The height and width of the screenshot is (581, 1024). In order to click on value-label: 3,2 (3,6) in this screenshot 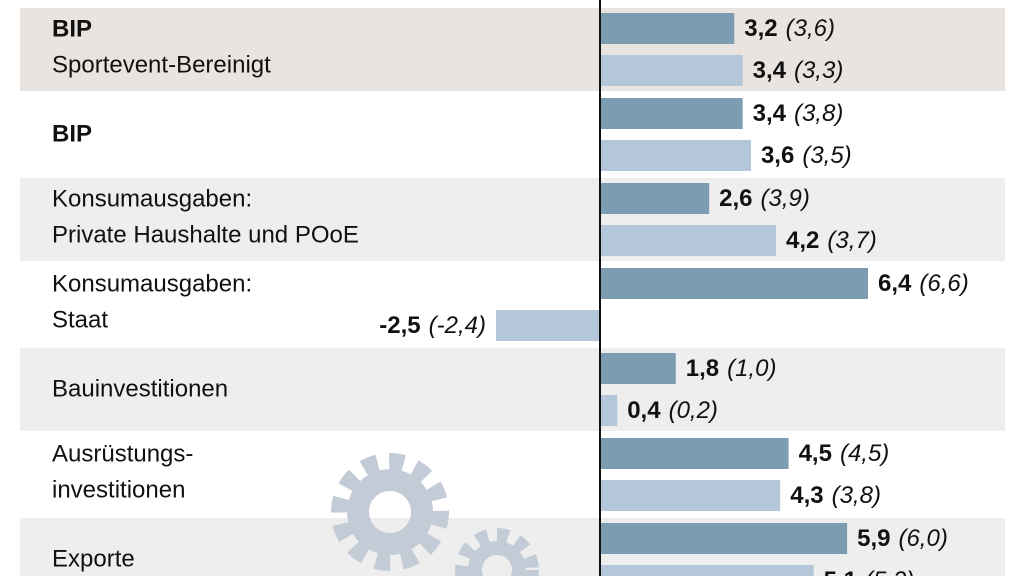, I will do `click(789, 28)`.